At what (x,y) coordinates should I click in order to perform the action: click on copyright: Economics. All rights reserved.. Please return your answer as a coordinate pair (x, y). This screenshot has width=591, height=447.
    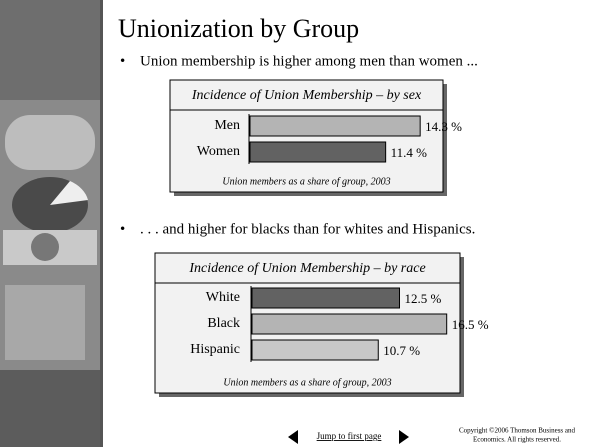
    Looking at the image, I should click on (517, 440).